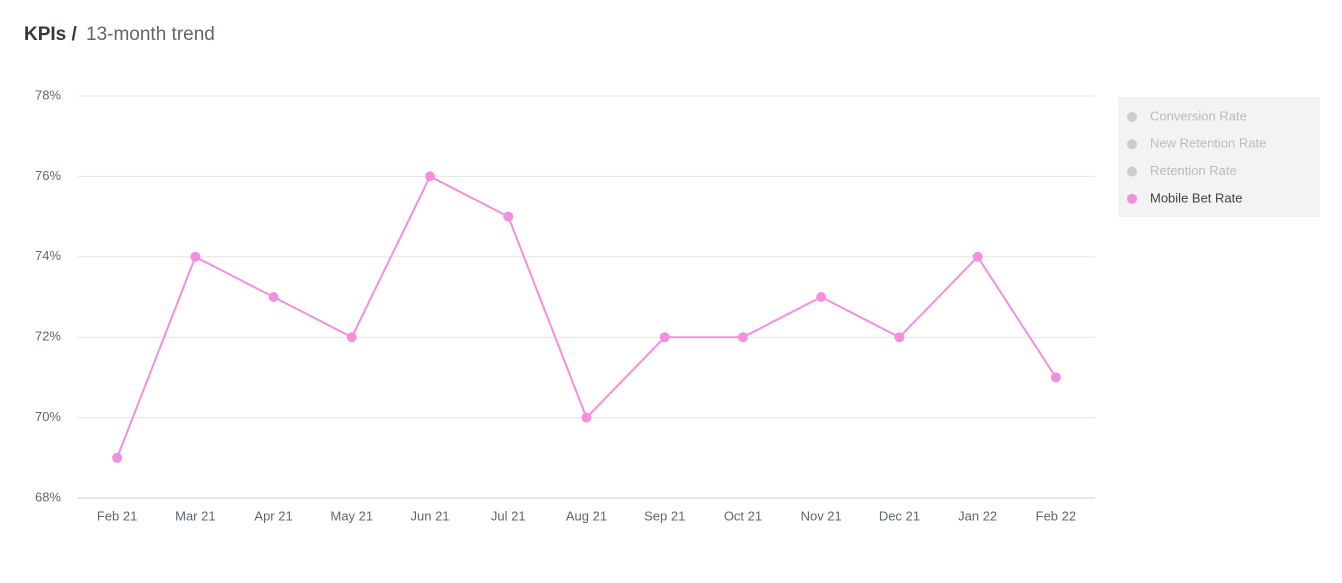  What do you see at coordinates (48, 416) in the screenshot?
I see `y-tick-label: 70%` at bounding box center [48, 416].